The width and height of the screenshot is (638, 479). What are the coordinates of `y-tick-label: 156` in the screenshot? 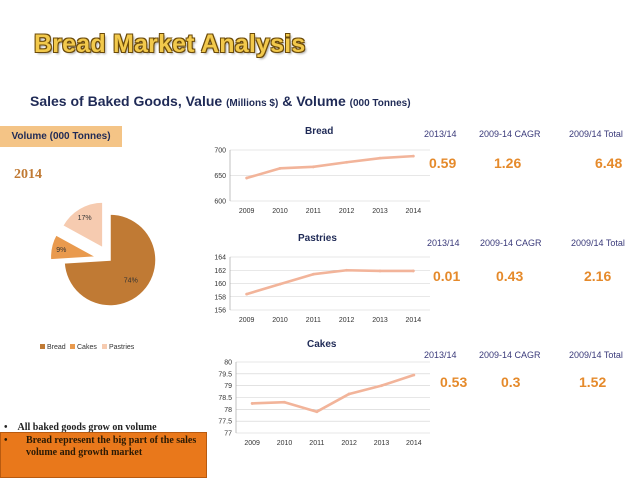 It's located at (220, 311).